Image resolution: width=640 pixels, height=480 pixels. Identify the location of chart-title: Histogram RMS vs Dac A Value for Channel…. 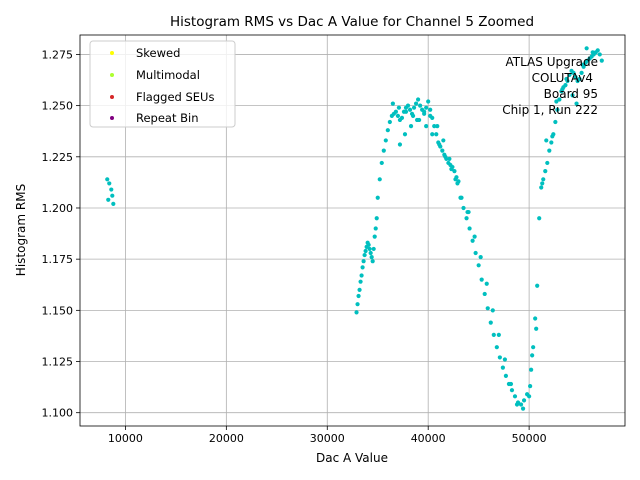
(352, 22).